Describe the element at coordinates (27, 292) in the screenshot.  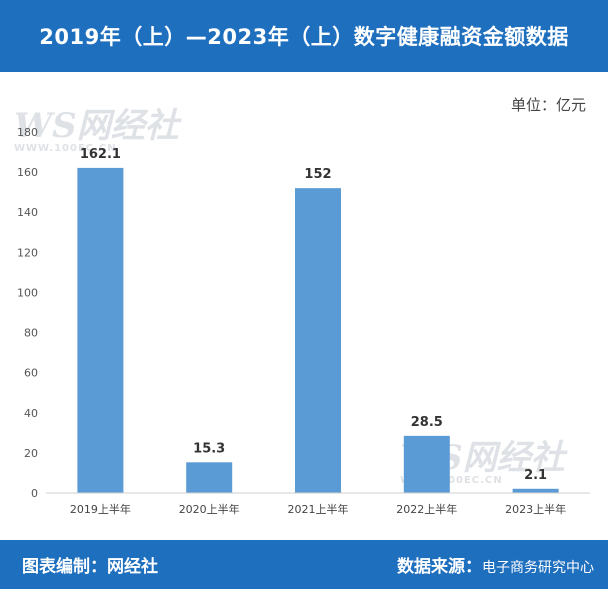
I see `y-tick-label: 100` at that location.